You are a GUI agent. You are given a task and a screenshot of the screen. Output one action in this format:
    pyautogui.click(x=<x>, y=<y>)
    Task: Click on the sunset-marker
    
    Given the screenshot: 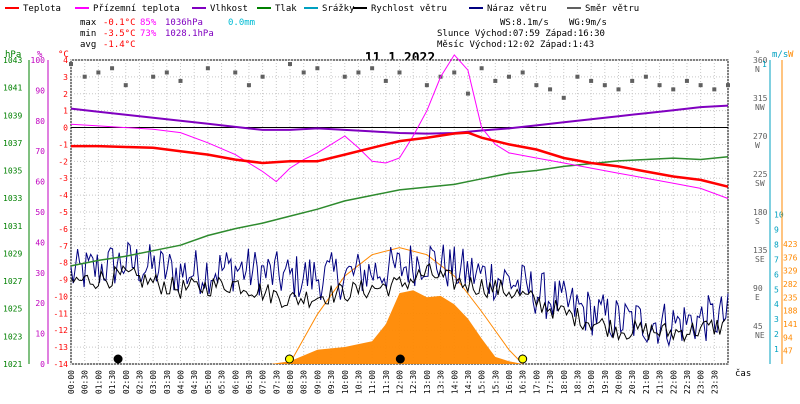 What is the action you would take?
    pyautogui.click(x=523, y=359)
    